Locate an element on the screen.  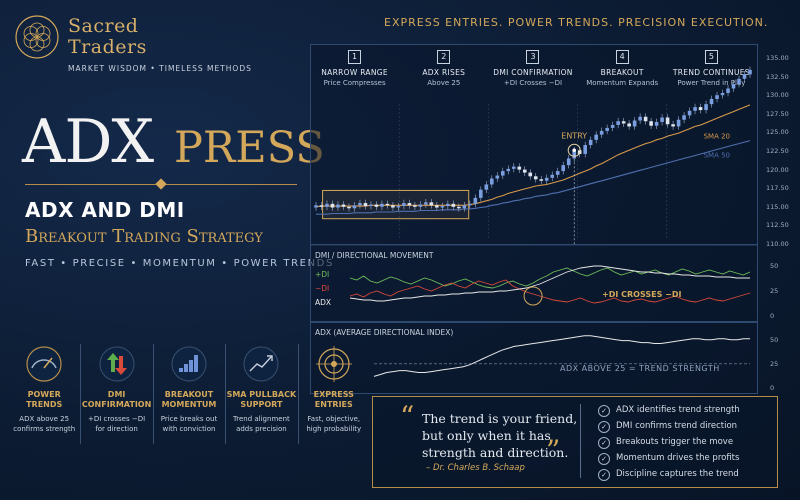
step-4: 4 BREAKOUT Momentum Expands is located at coordinates (622, 71).